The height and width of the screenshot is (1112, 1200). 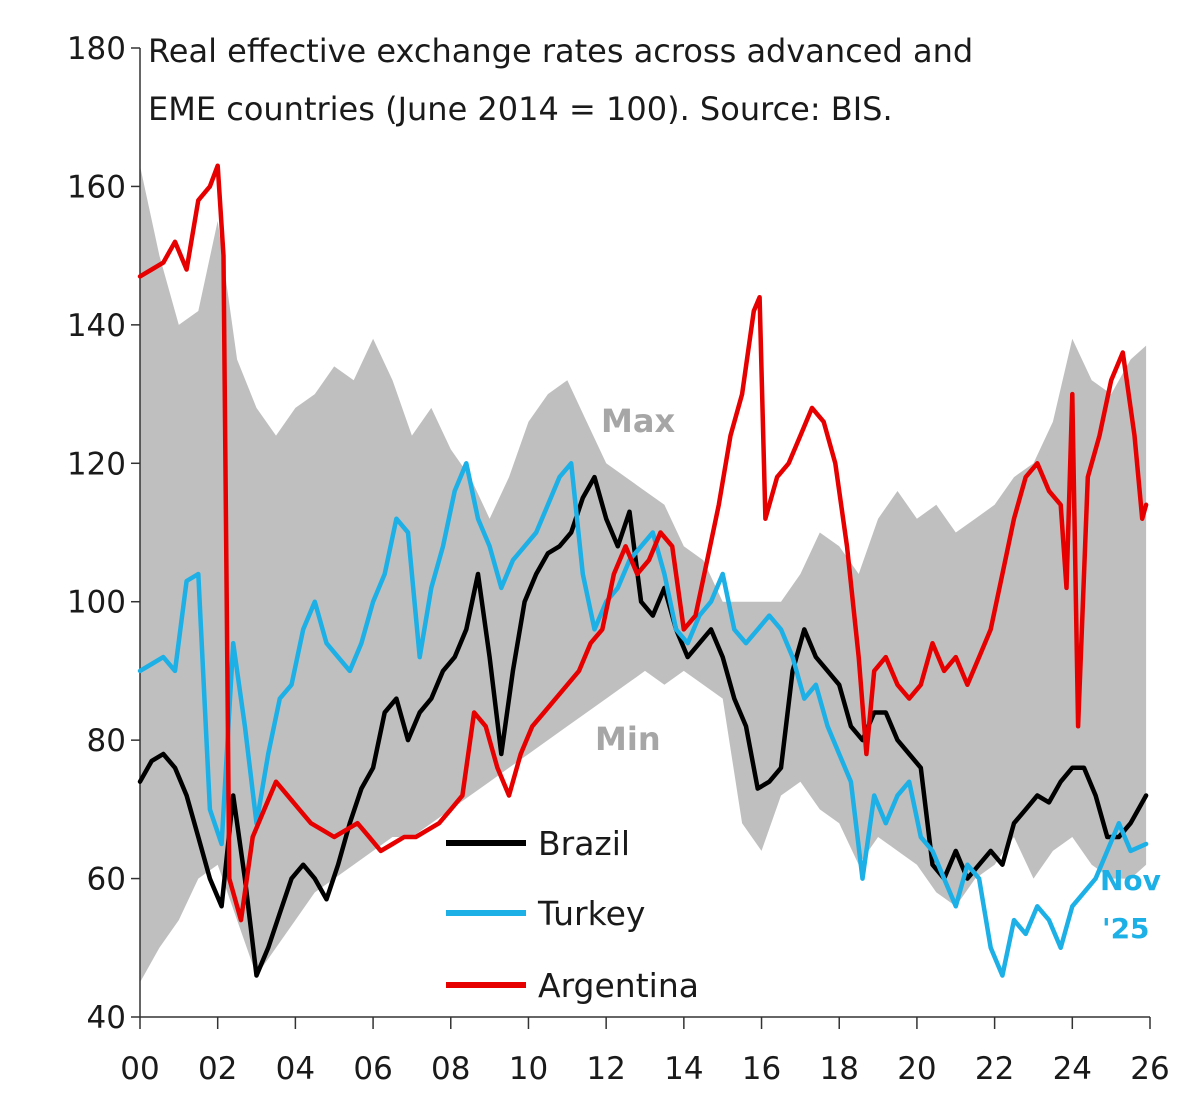 I want to click on x-tick-label: 04, so click(x=295, y=1069).